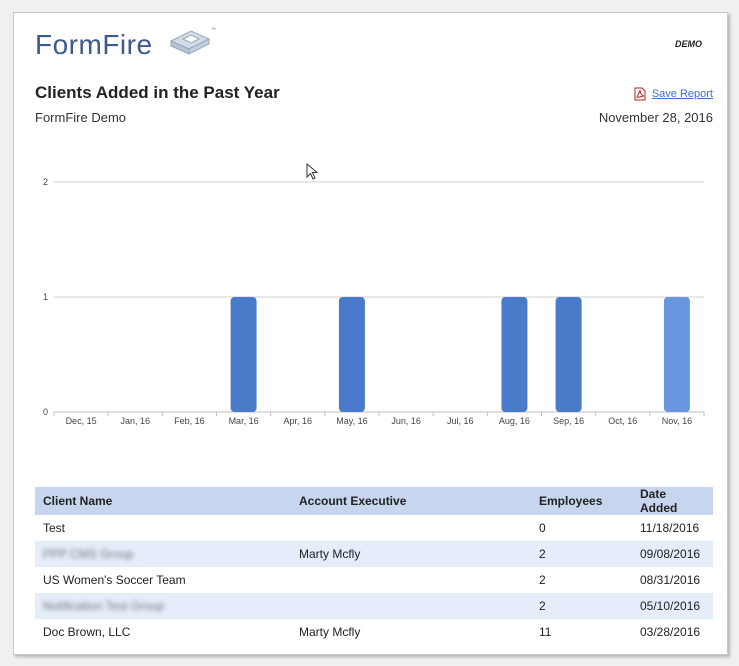 The height and width of the screenshot is (666, 739). What do you see at coordinates (411, 501) in the screenshot?
I see `column-header-account-executive: Account Executive` at bounding box center [411, 501].